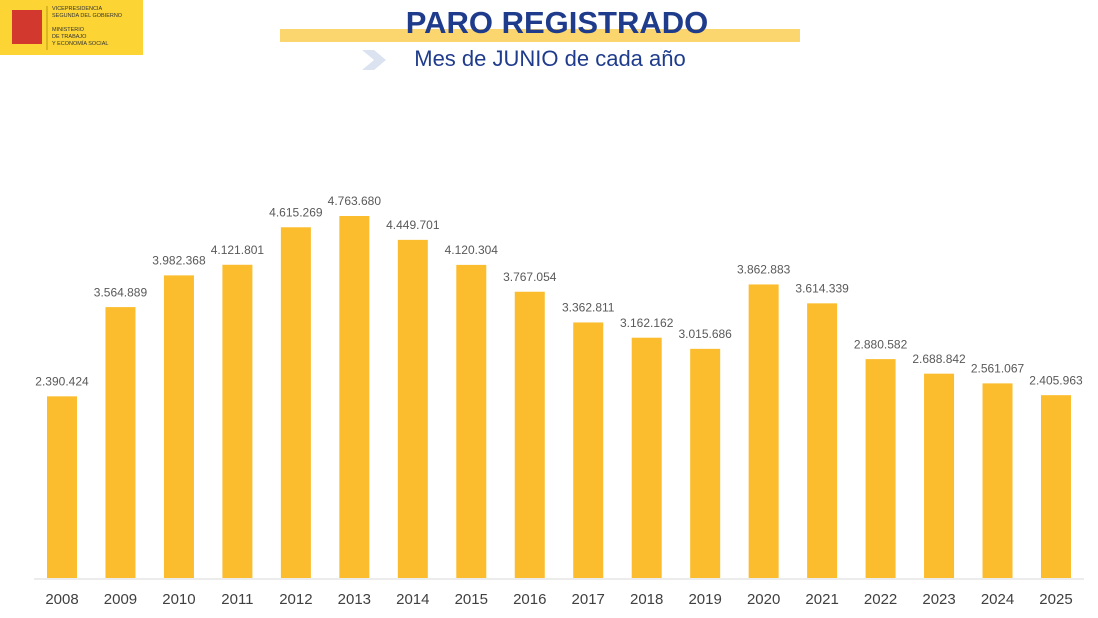 Image resolution: width=1098 pixels, height=618 pixels. I want to click on x-tick-label: 2015, so click(471, 599).